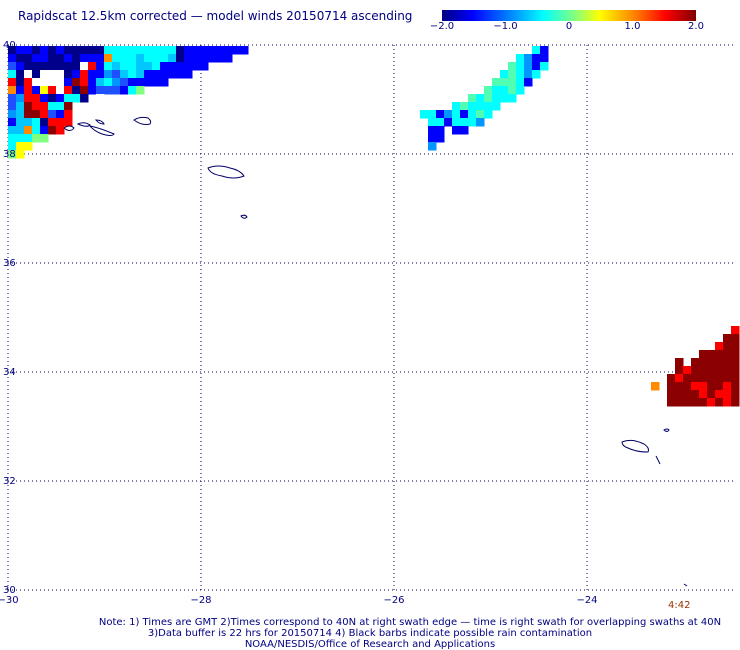 The height and width of the screenshot is (650, 740). I want to click on longitude-label: −28, so click(200, 600).